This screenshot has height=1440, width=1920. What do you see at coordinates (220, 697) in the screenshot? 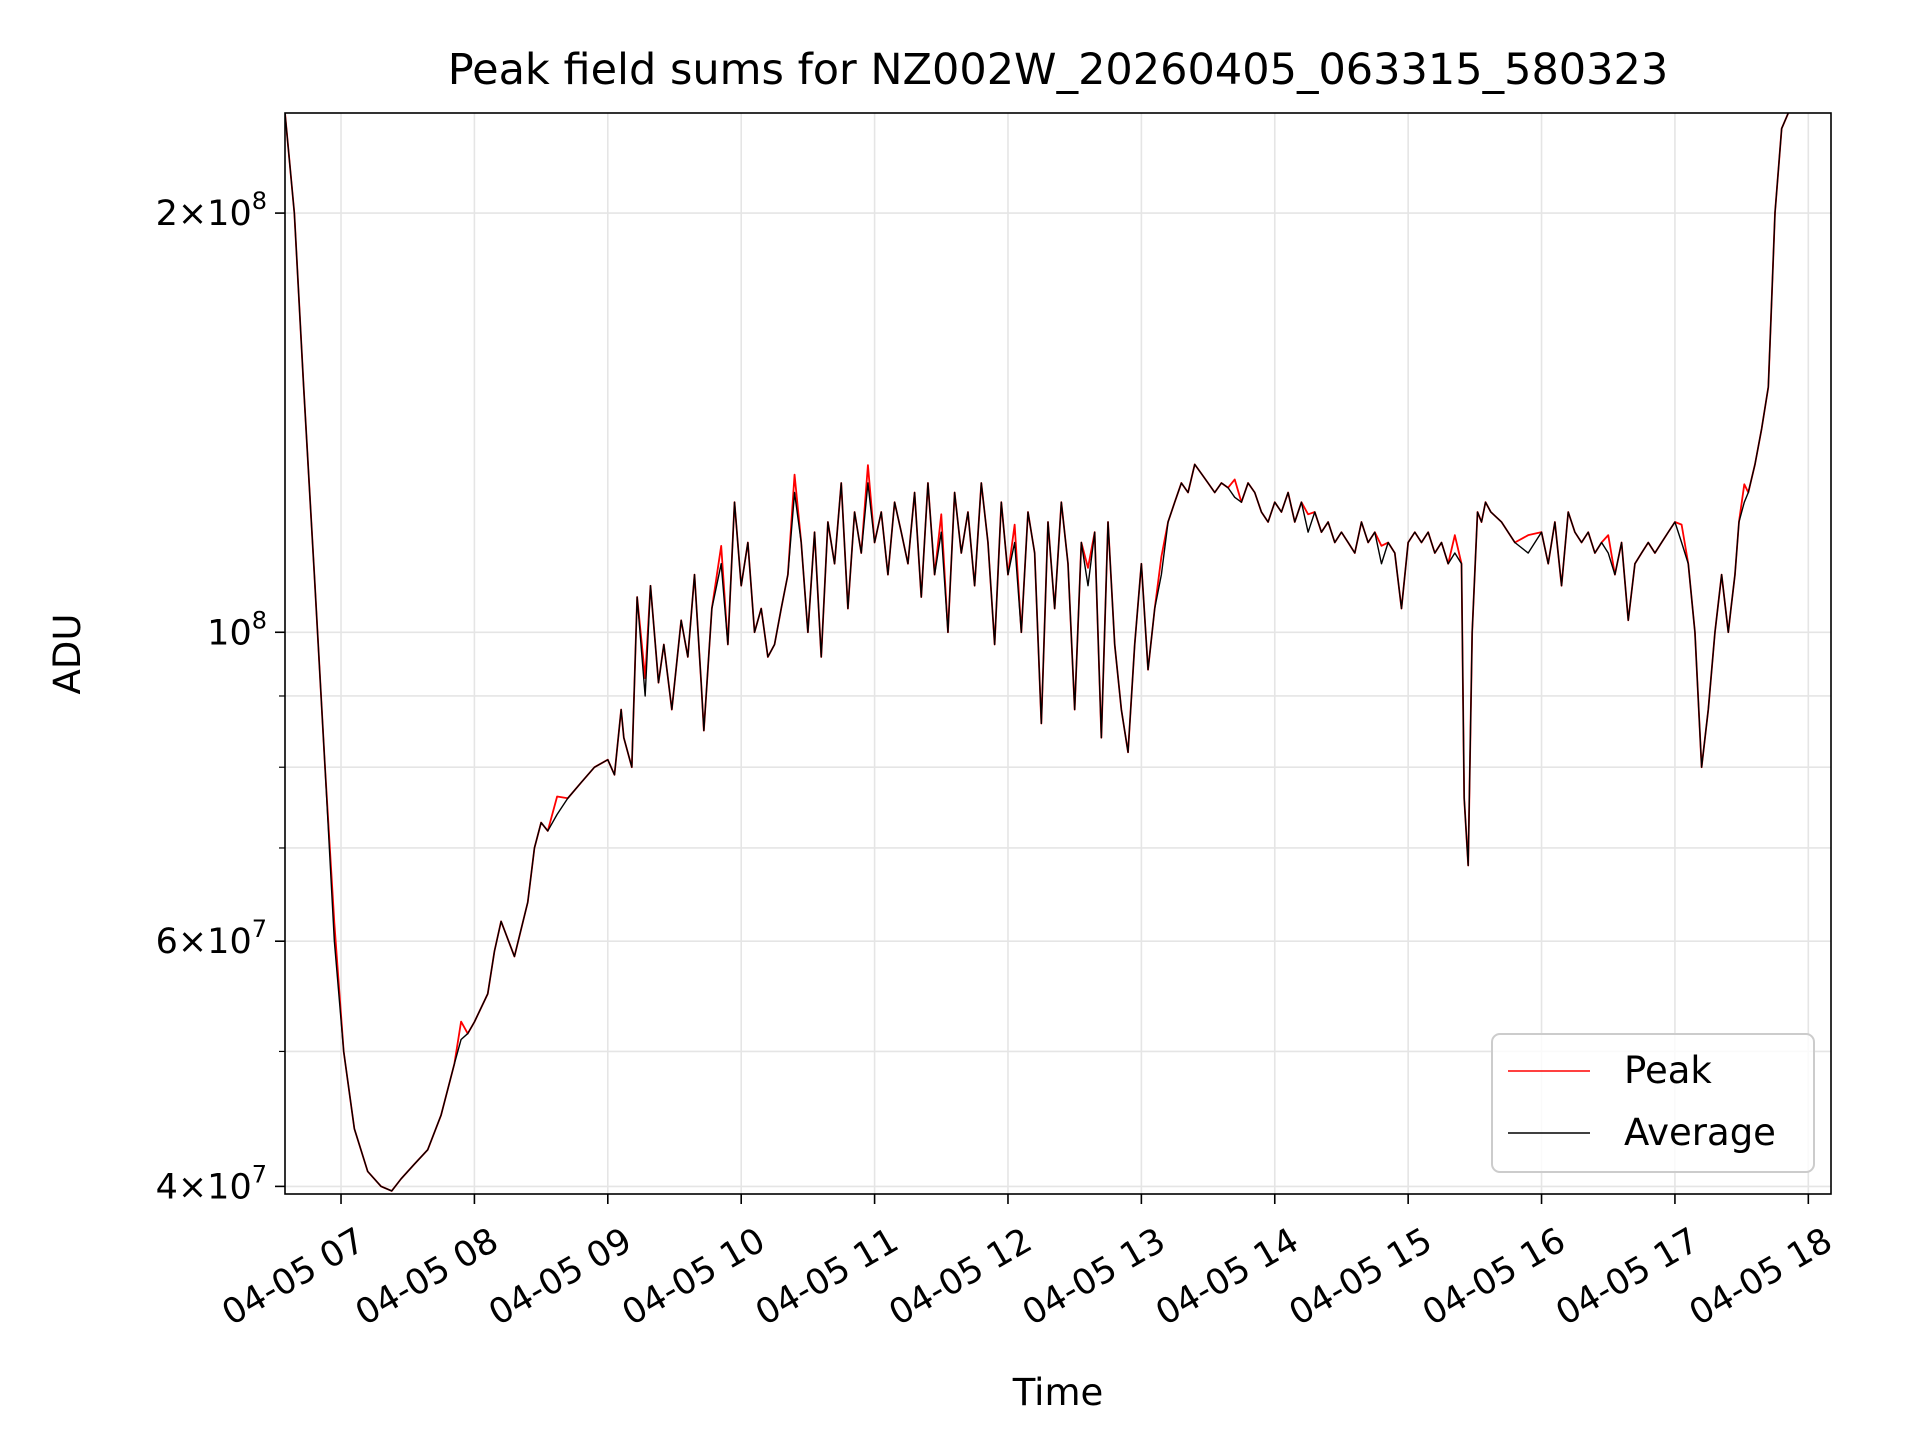
I see `y-axis: 4×107 6×107 108 2×108` at bounding box center [220, 697].